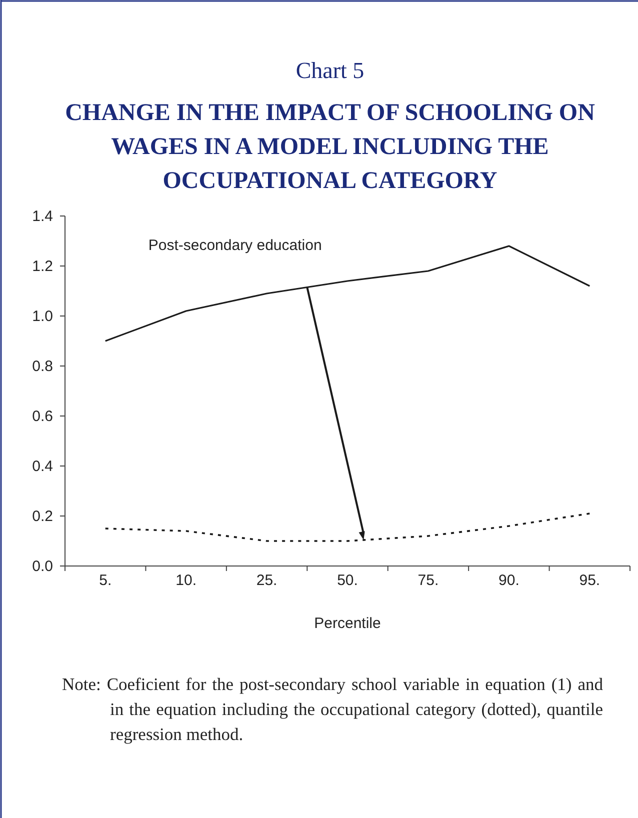  Describe the element at coordinates (42, 366) in the screenshot. I see `y-tick-label: 0.8` at that location.